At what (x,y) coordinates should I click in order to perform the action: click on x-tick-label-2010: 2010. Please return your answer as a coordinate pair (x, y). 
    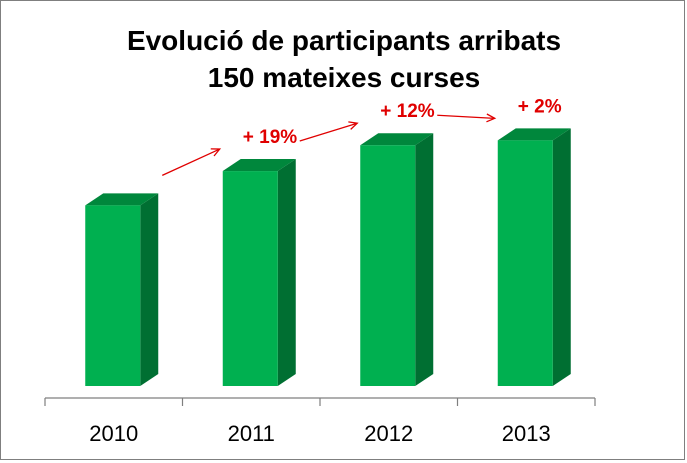
    Looking at the image, I should click on (113, 433).